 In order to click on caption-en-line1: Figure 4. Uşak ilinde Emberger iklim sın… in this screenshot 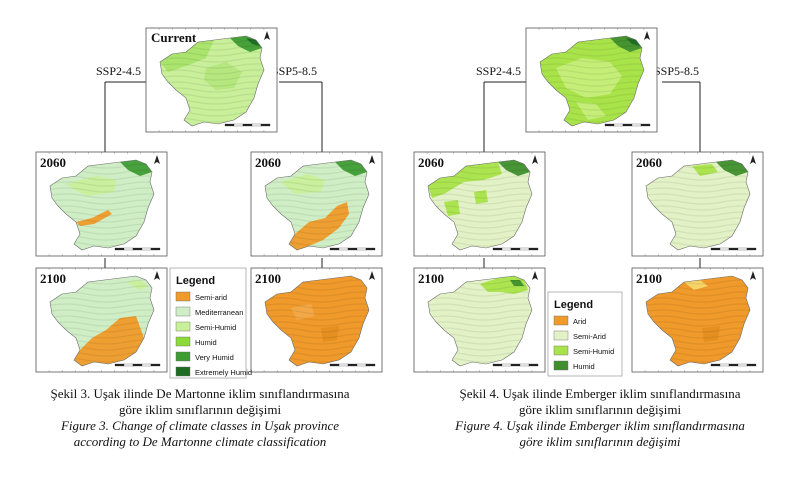, I will do `click(600, 425)`.